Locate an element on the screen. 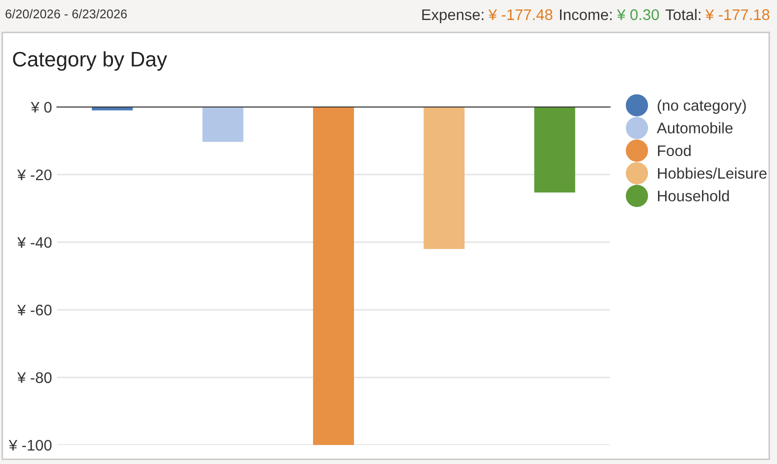 Image resolution: width=777 pixels, height=464 pixels. legend-label: (no category) is located at coordinates (702, 107).